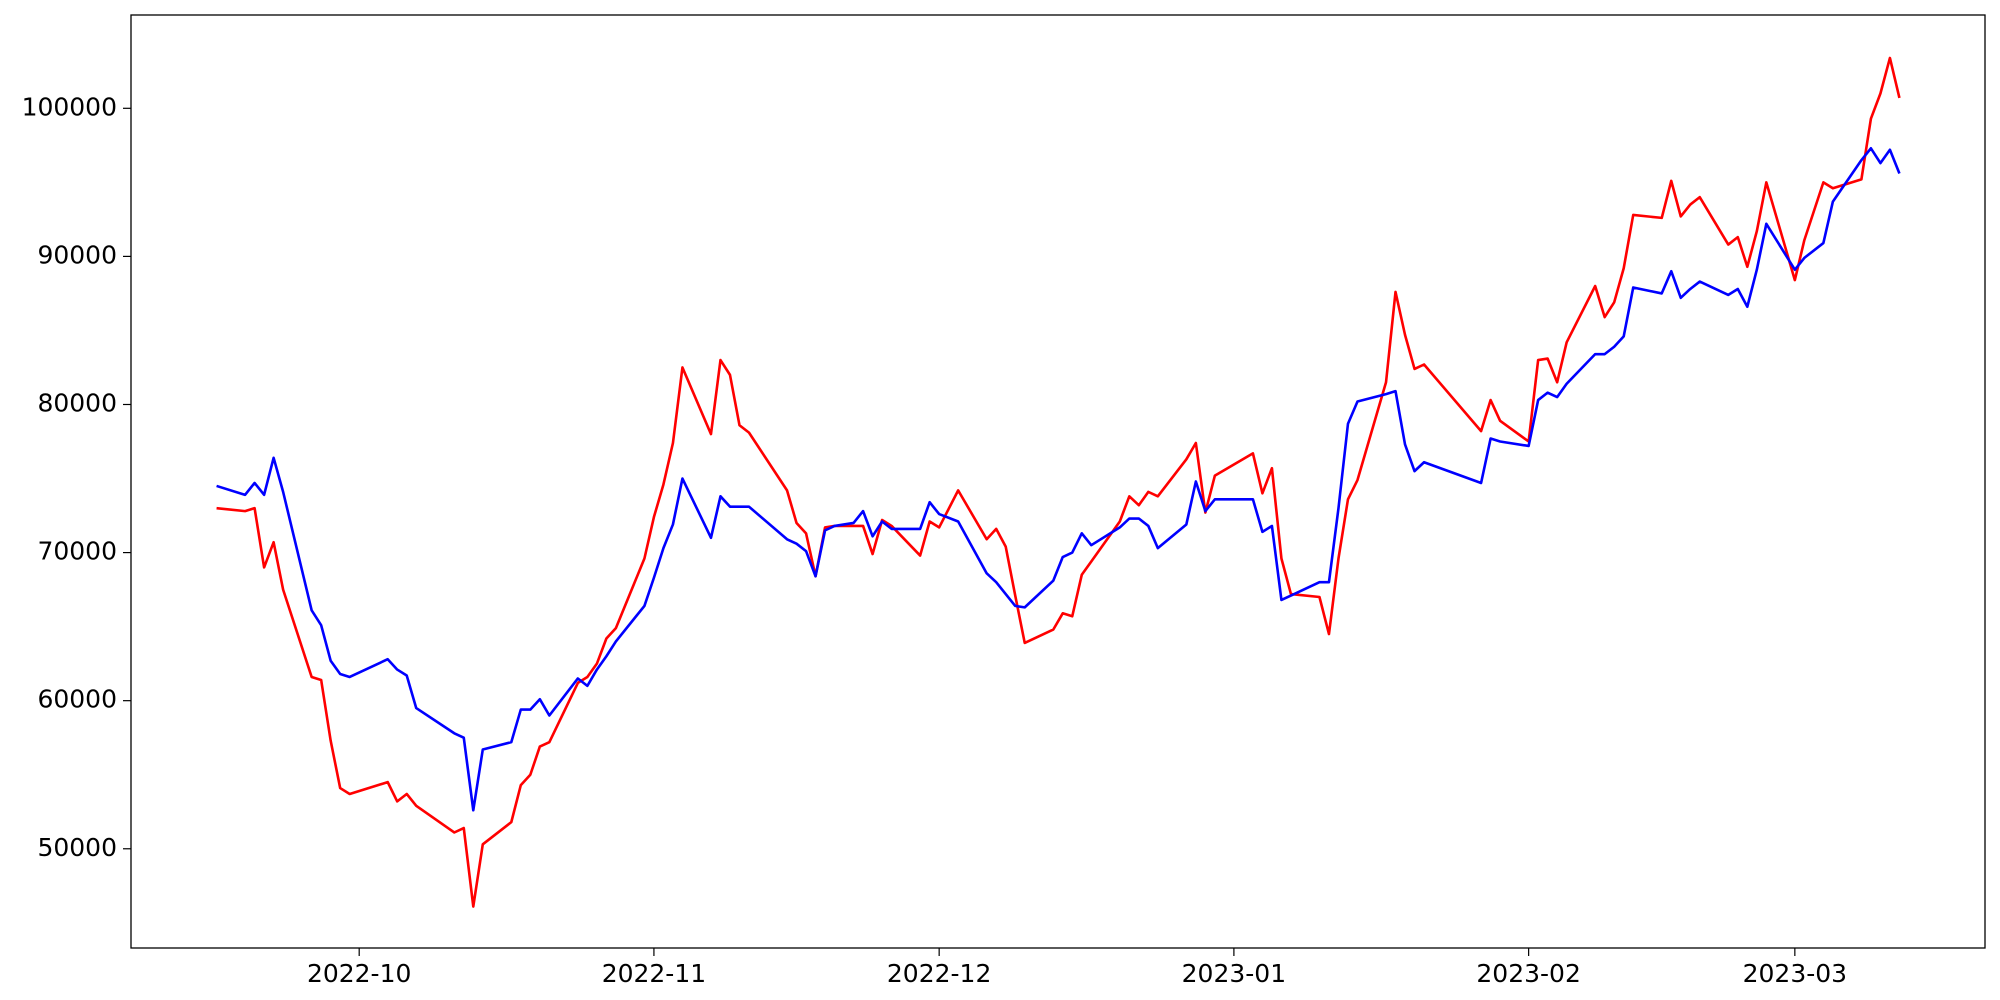 This screenshot has height=1000, width=2000. I want to click on x-tick-label: 2023-01, so click(1234, 973).